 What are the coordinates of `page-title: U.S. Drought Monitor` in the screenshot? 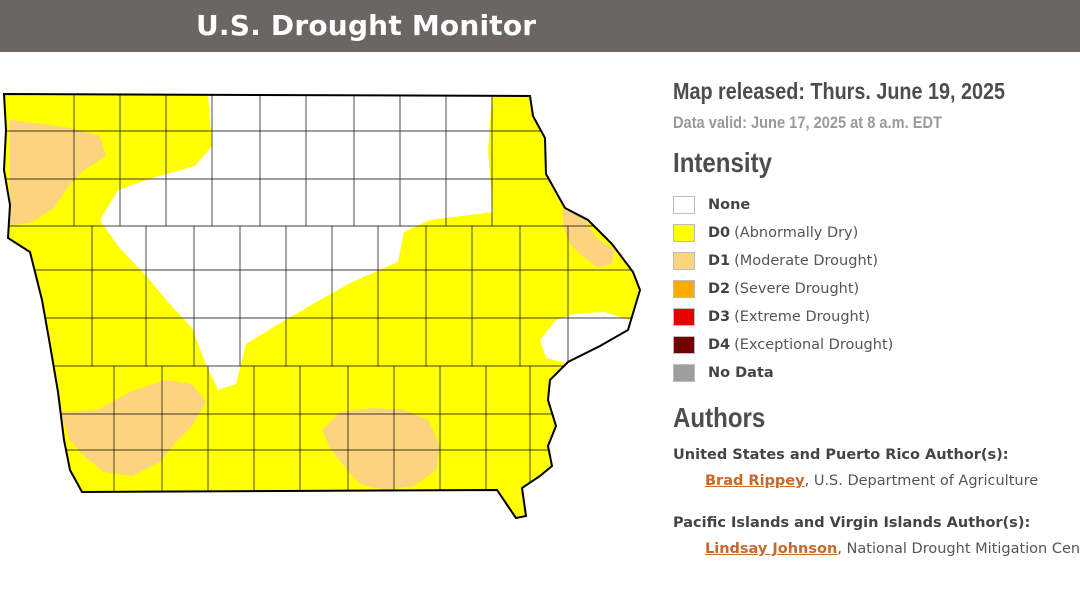 It's located at (366, 25).